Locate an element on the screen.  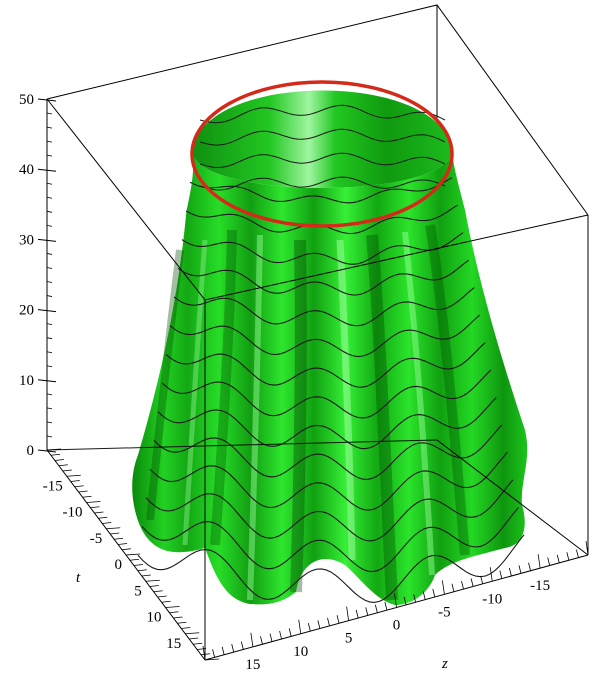
surface-inner-wall is located at coordinates (322, 139).